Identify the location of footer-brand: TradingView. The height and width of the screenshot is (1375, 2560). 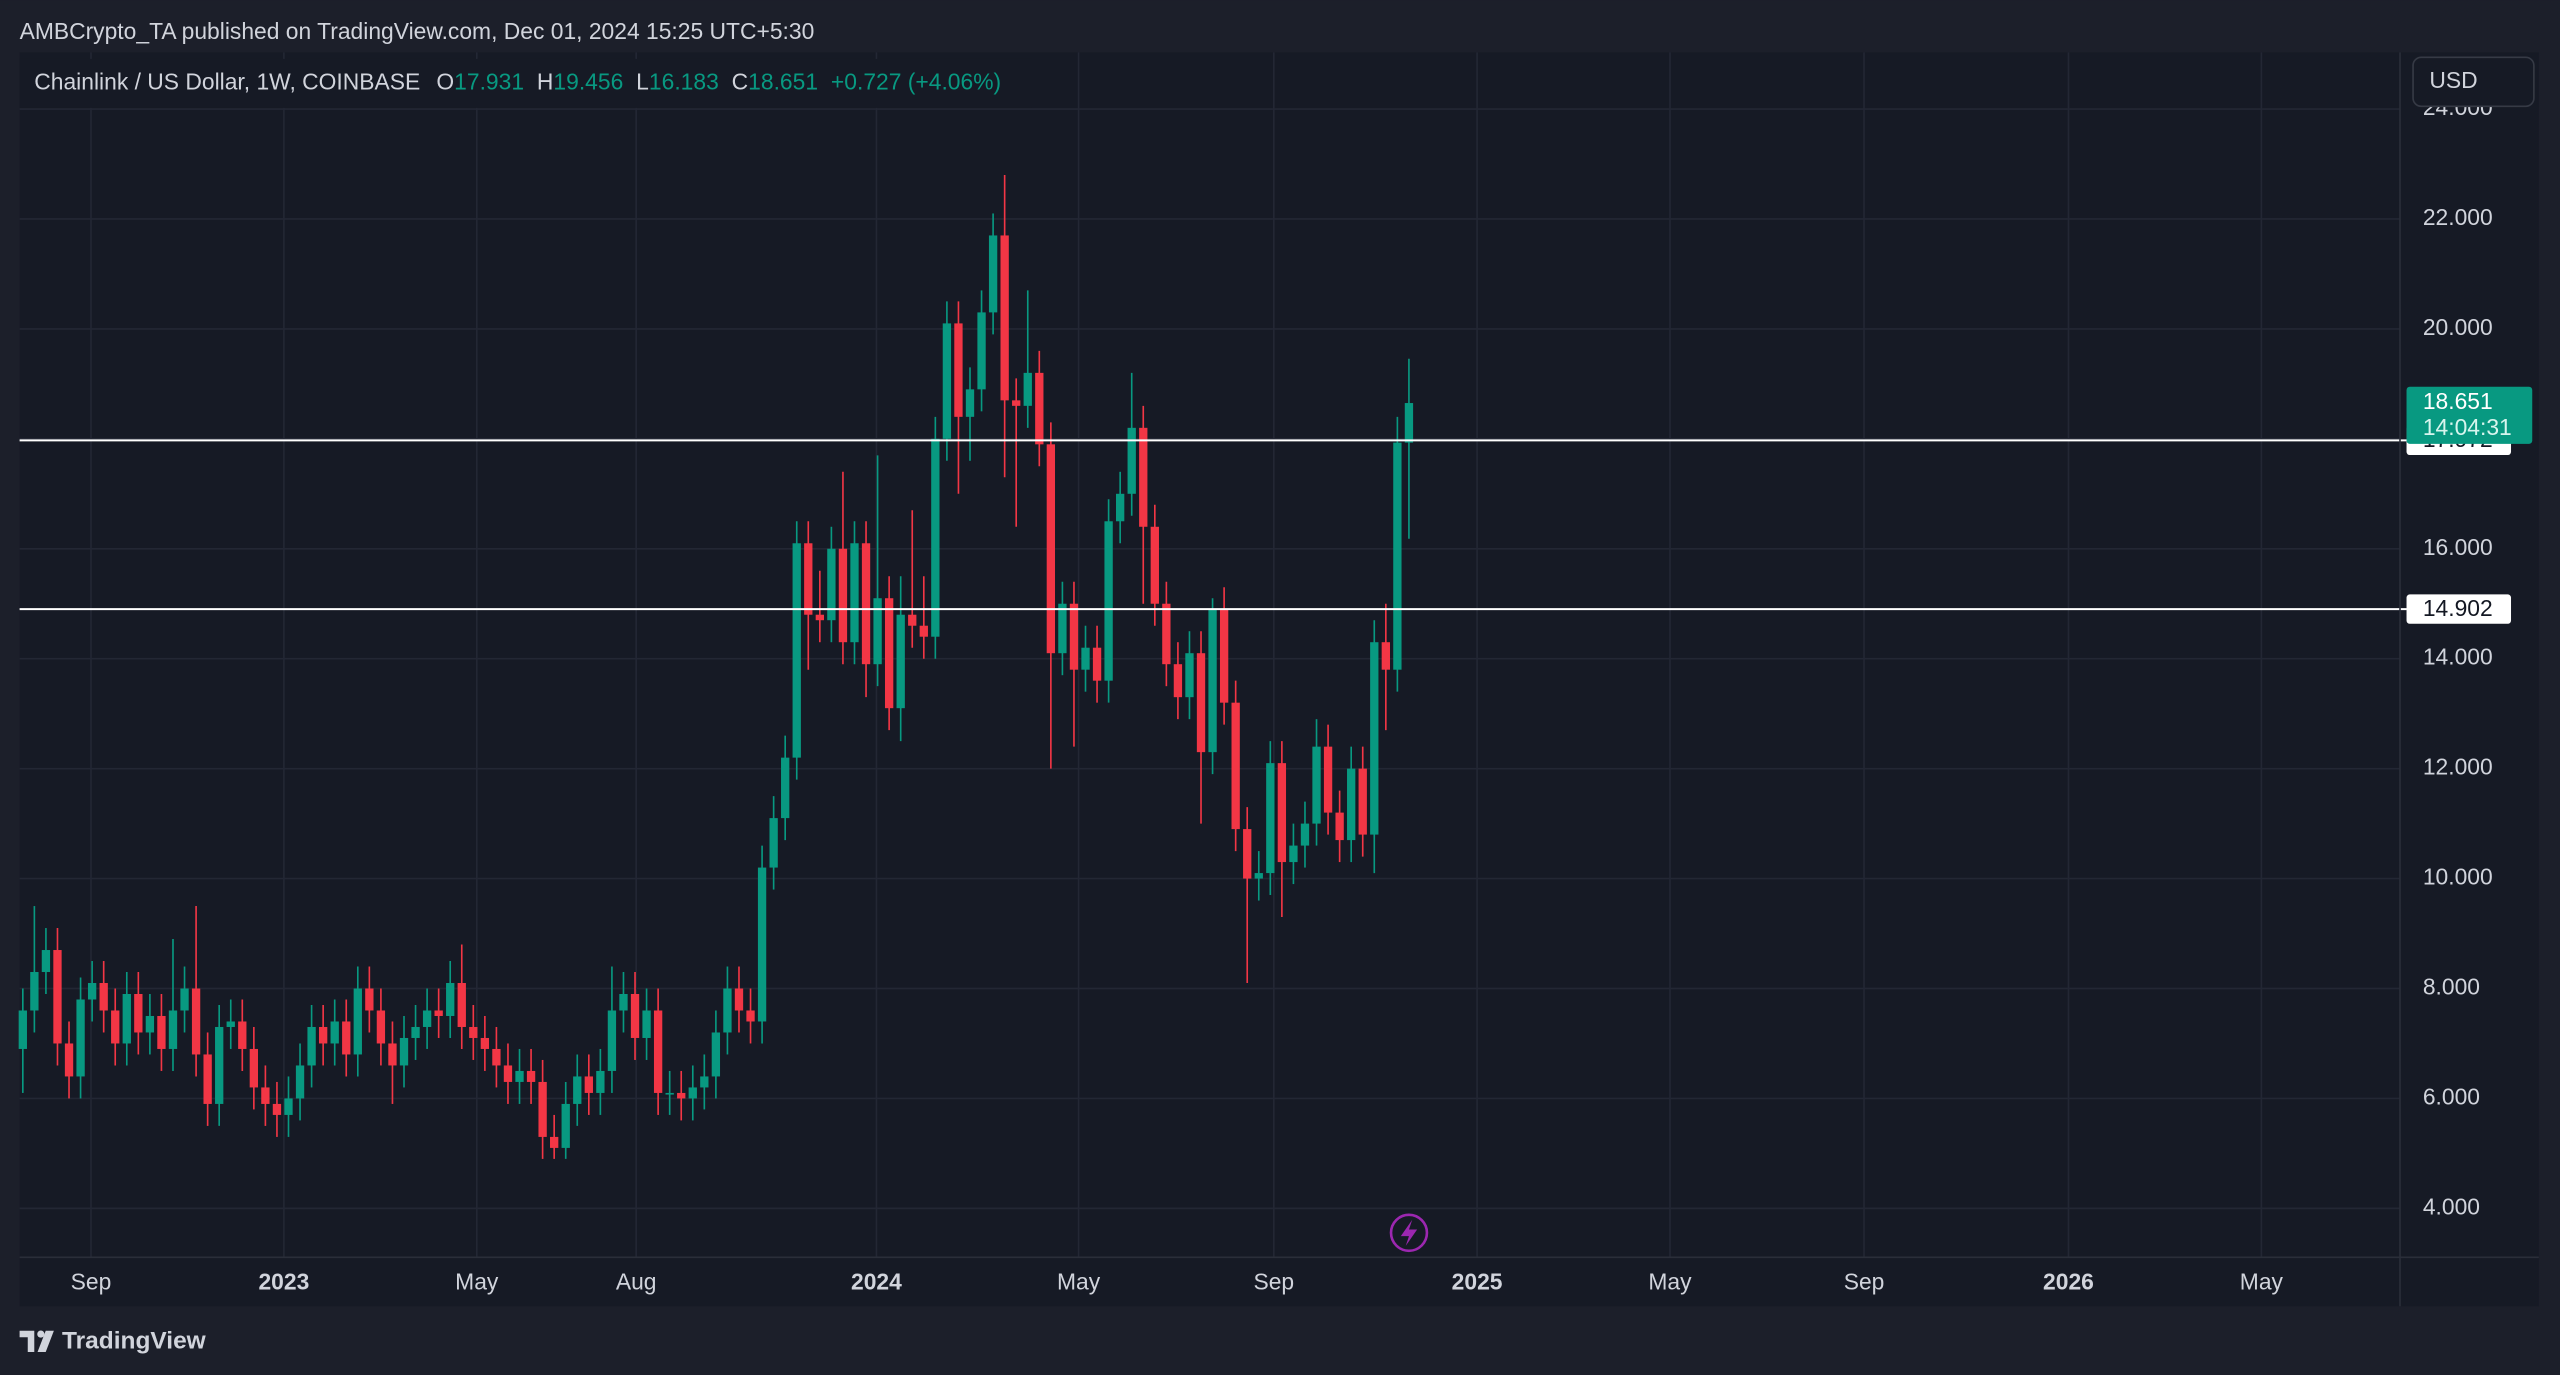
(134, 1341).